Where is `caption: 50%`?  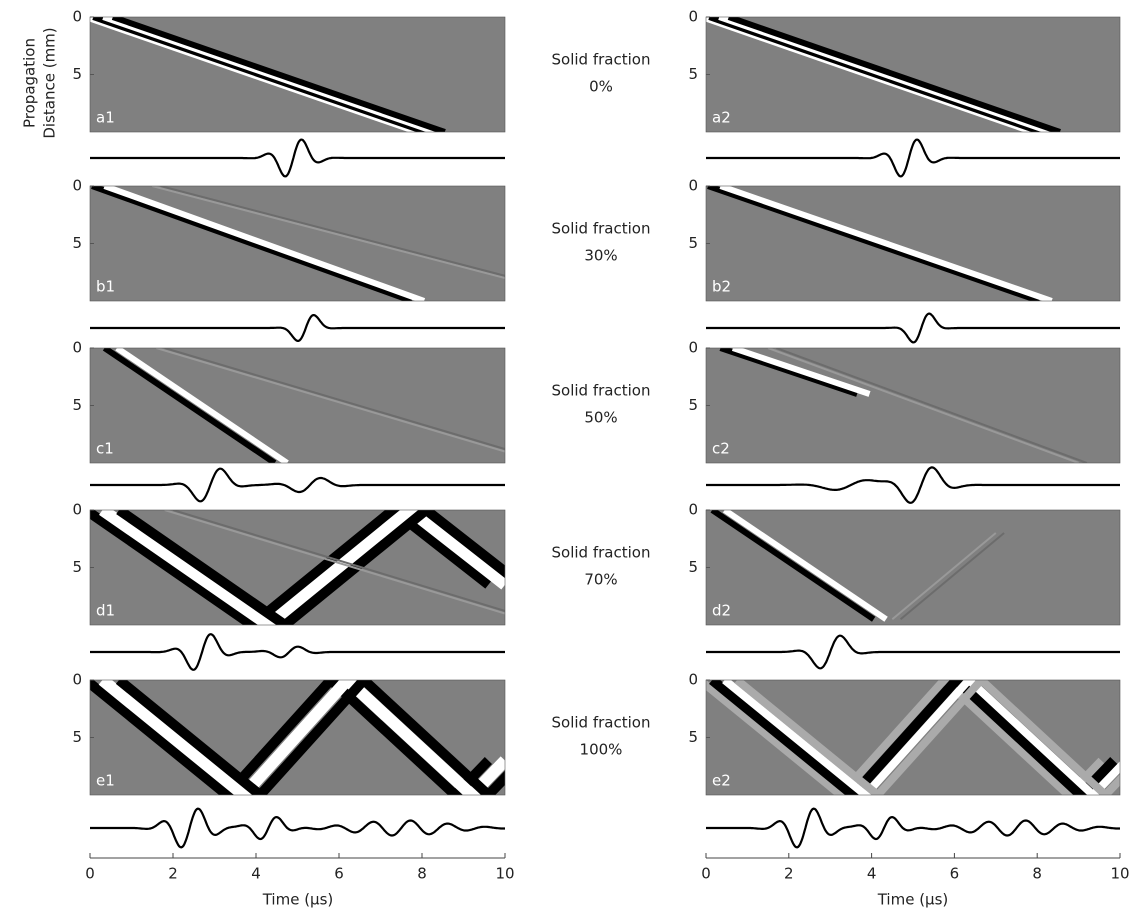
caption: 50% is located at coordinates (600, 418).